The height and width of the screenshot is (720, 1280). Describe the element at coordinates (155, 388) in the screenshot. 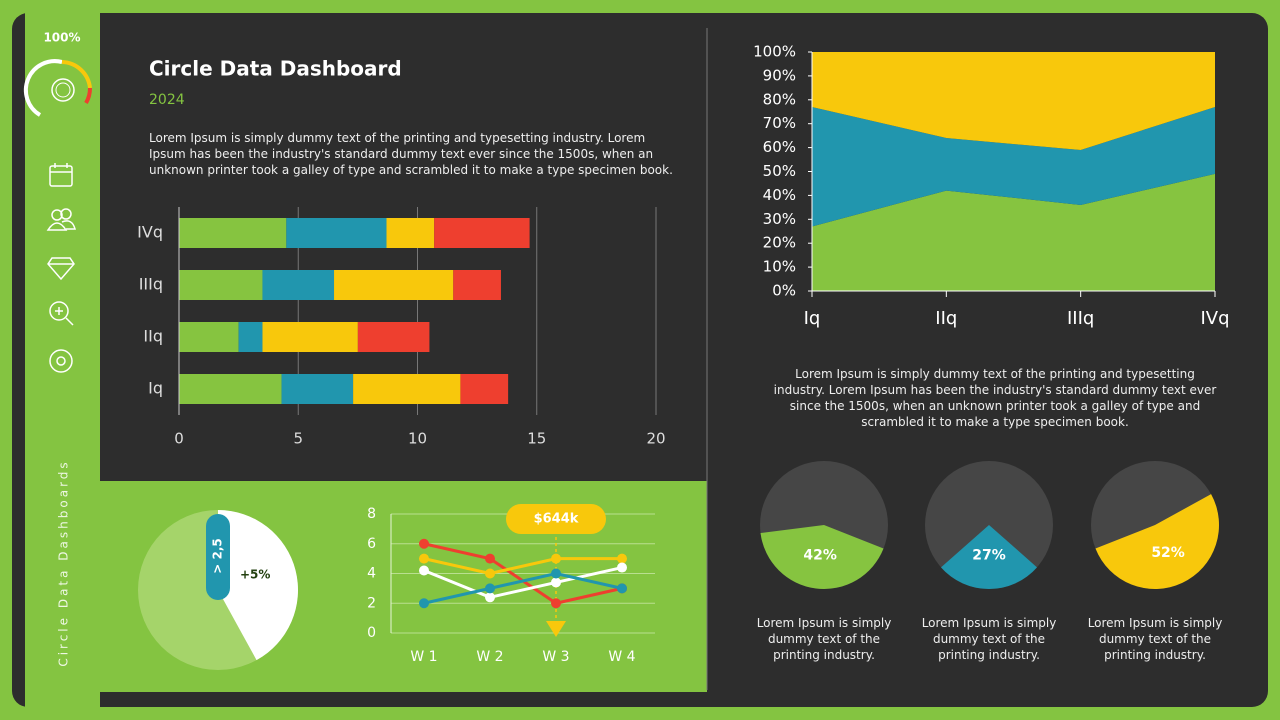

I see `y-tick-label: Iq` at that location.